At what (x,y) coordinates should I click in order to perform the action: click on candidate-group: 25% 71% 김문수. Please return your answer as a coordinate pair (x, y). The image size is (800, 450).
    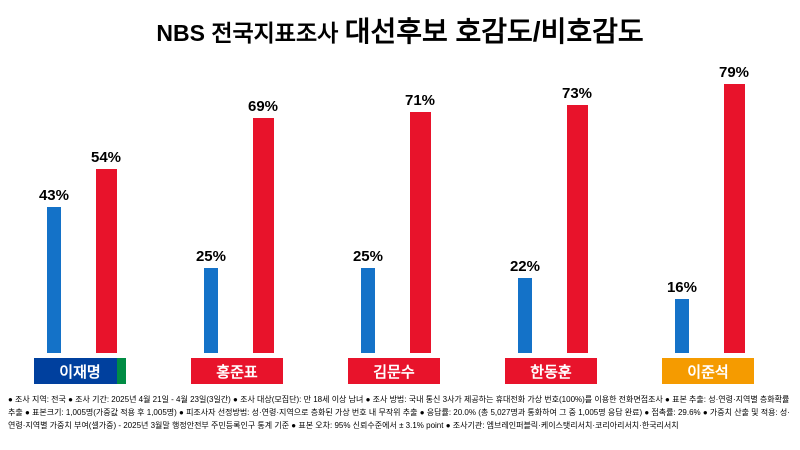
    Looking at the image, I should click on (394, 238).